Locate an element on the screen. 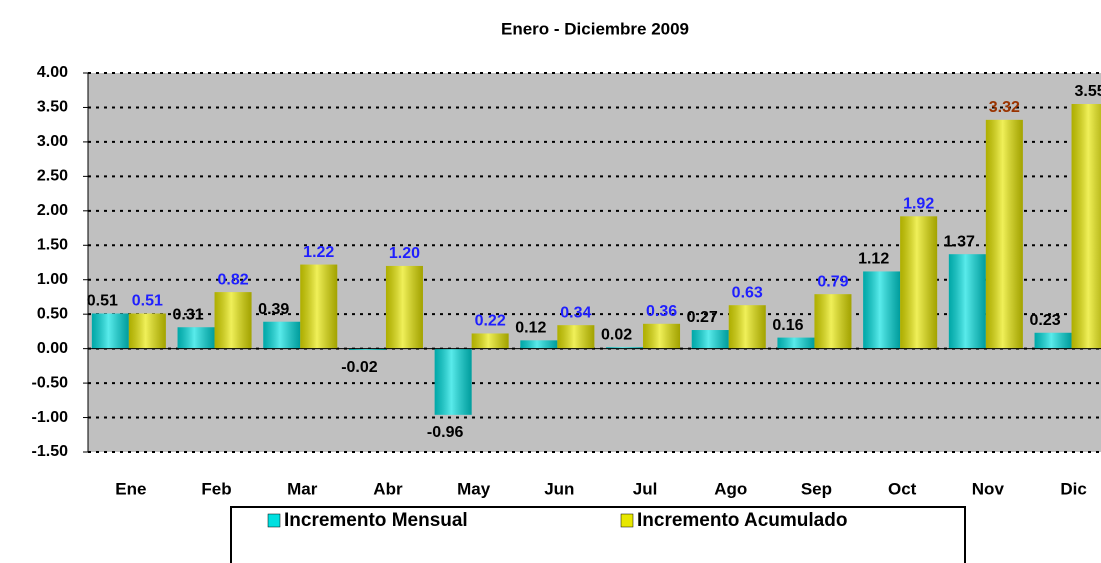  x-tick-label: Nov is located at coordinates (988, 488).